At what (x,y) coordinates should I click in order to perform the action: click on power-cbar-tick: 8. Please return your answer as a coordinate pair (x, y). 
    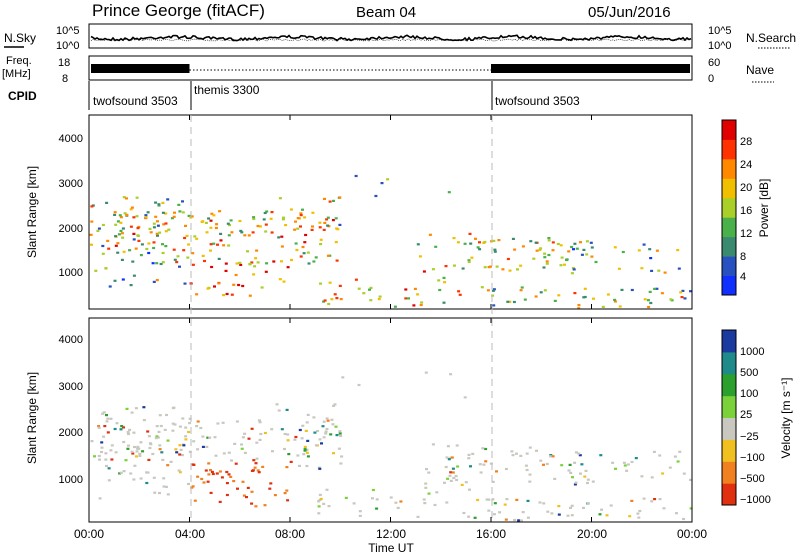
    Looking at the image, I should click on (743, 257).